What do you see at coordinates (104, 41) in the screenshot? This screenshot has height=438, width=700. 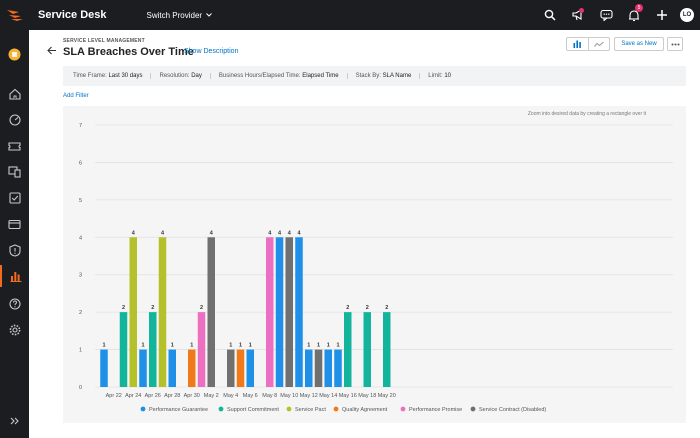 I see `breadcrumb: SERVICE LEVEL MANAGEMENT` at bounding box center [104, 41].